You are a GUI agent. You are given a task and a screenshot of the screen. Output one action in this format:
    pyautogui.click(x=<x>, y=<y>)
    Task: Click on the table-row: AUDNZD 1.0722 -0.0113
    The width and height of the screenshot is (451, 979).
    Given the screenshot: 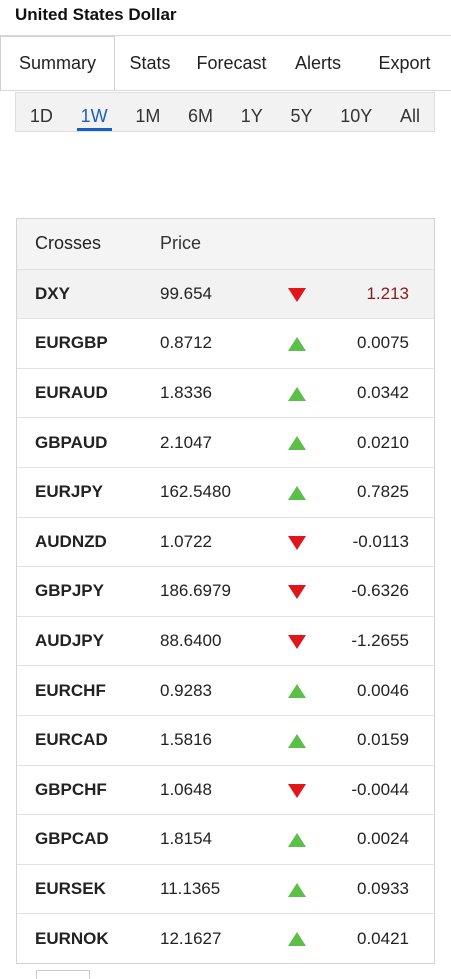 What is the action you would take?
    pyautogui.click(x=225, y=541)
    